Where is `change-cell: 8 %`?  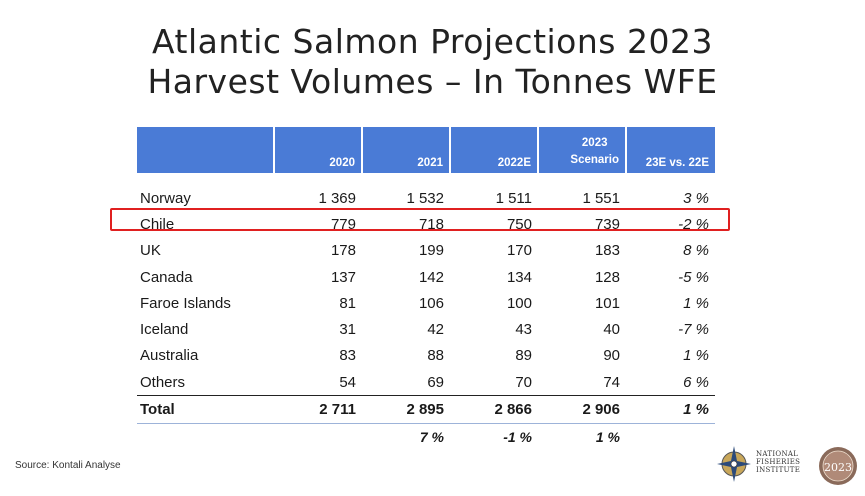
change-cell: 8 % is located at coordinates (696, 251).